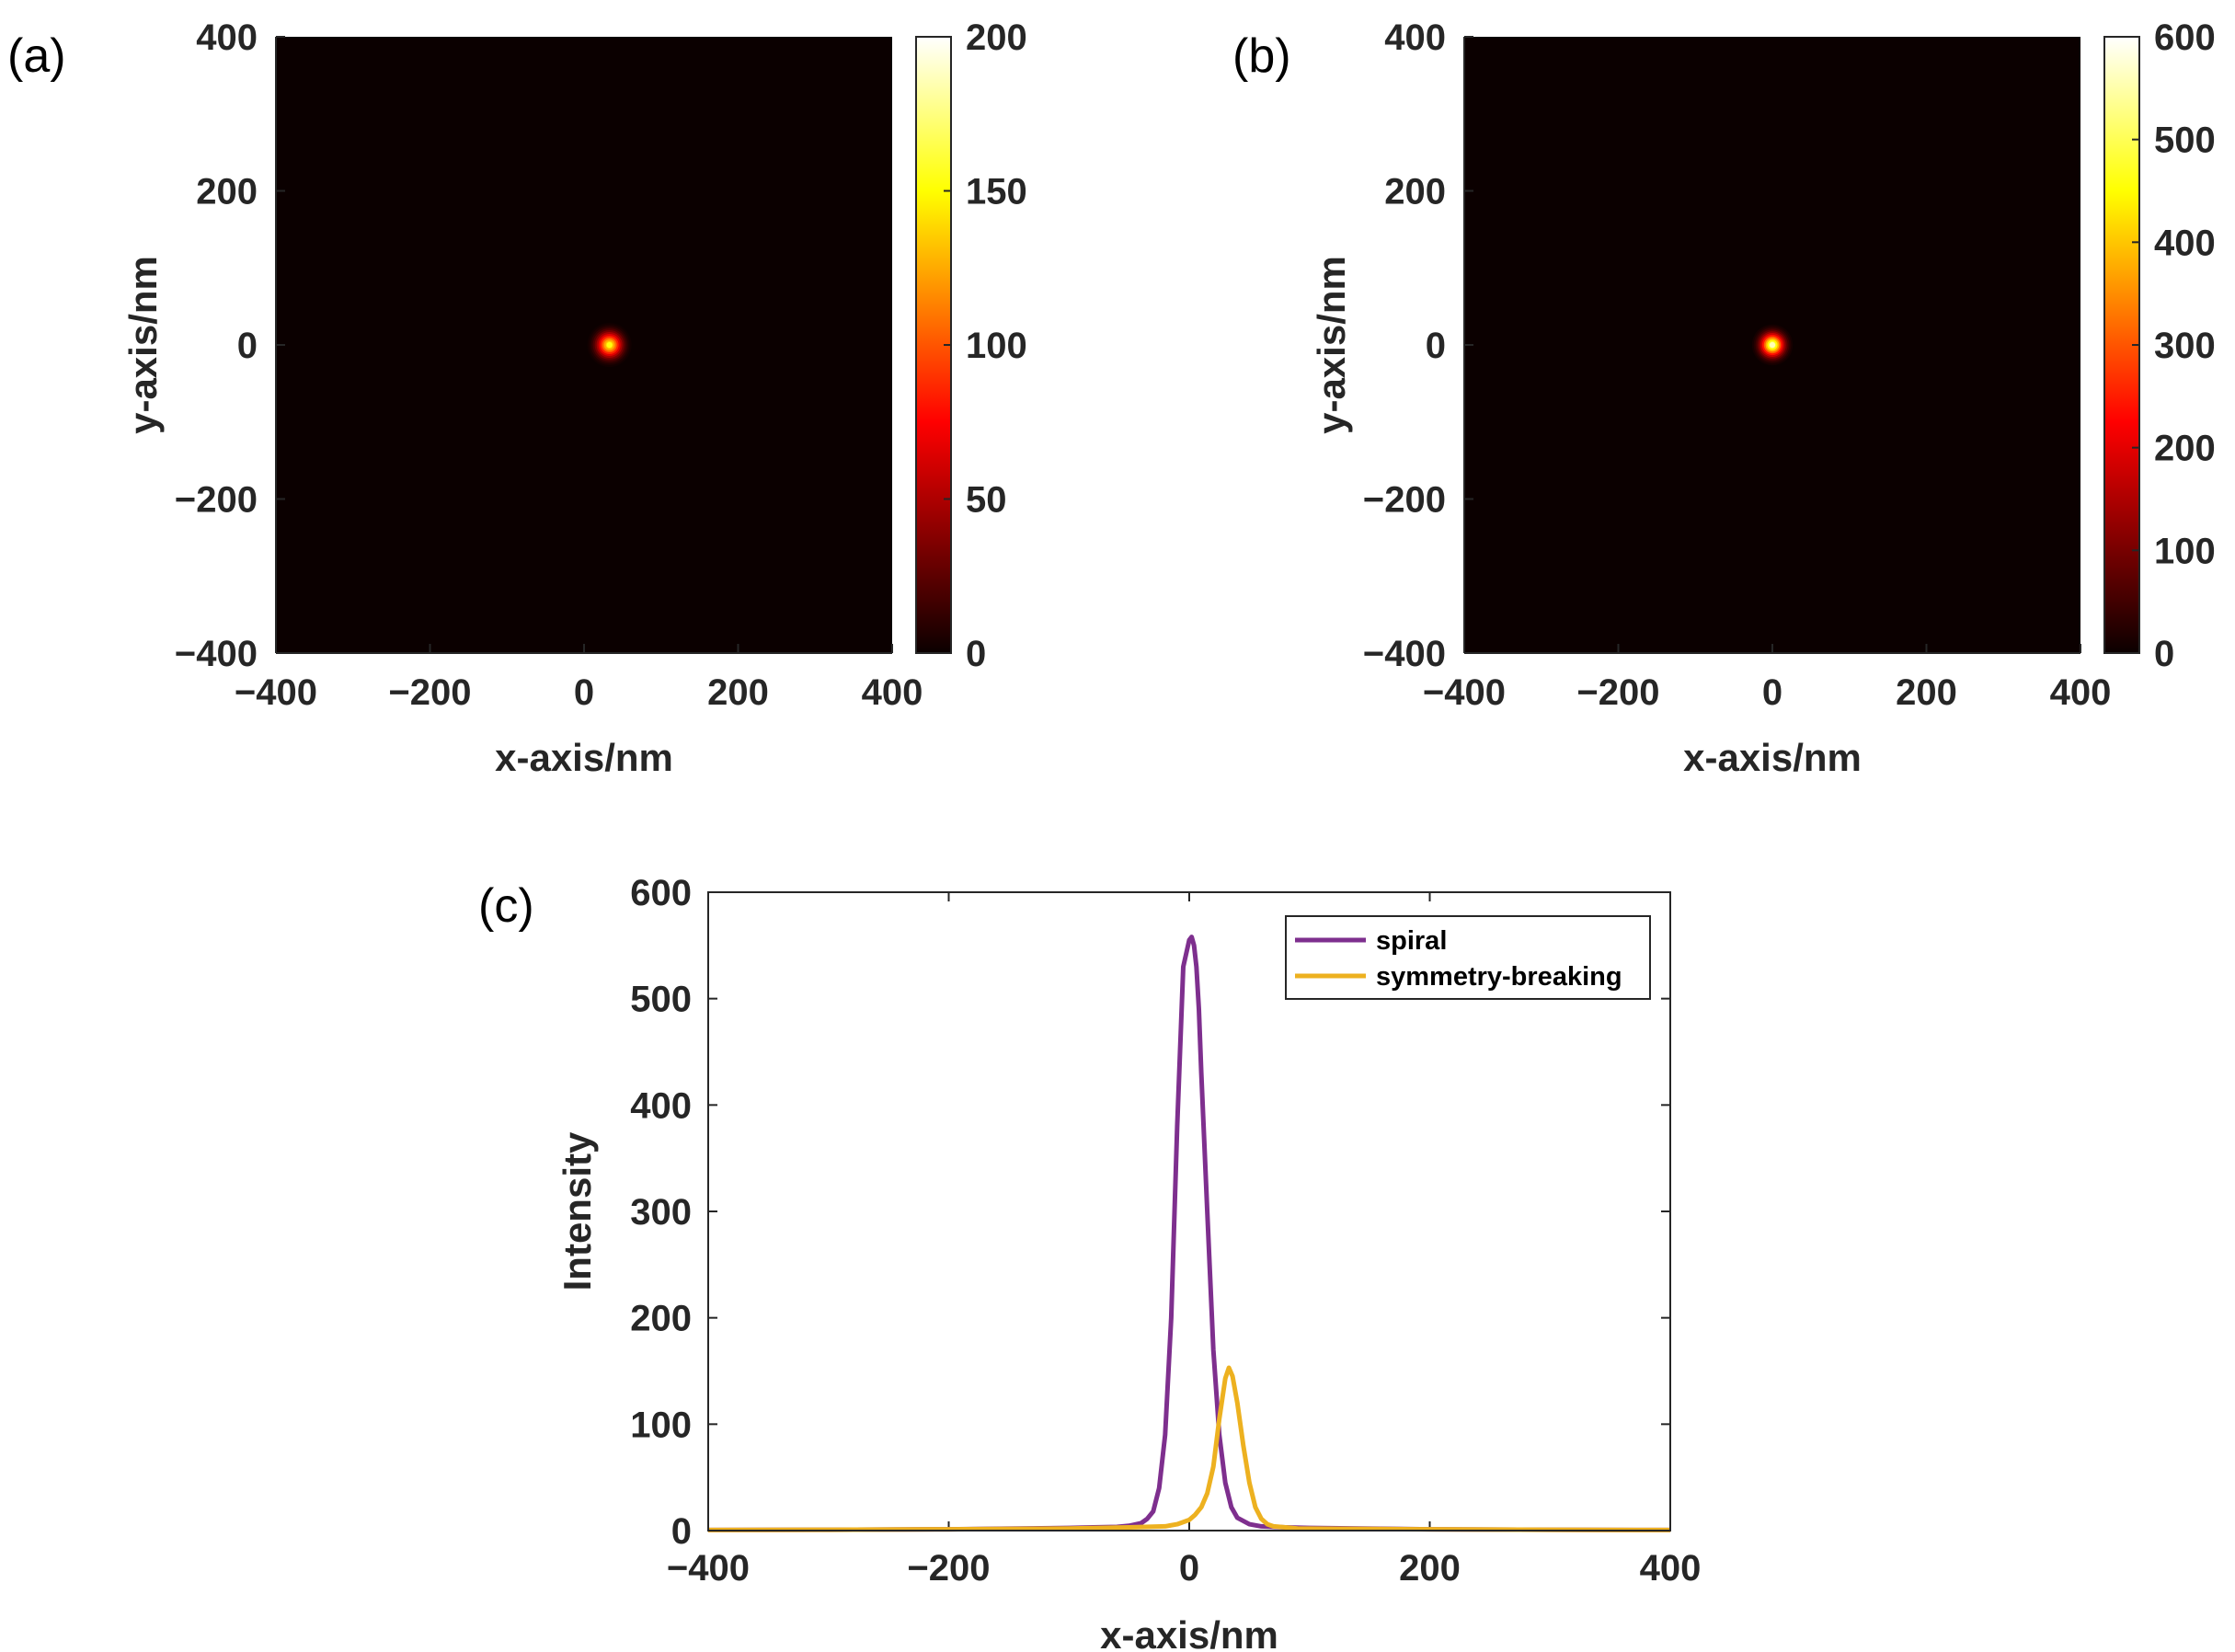 The image size is (2235, 1652). Describe the element at coordinates (1261, 56) in the screenshot. I see `panel-b-label: (b)` at that location.